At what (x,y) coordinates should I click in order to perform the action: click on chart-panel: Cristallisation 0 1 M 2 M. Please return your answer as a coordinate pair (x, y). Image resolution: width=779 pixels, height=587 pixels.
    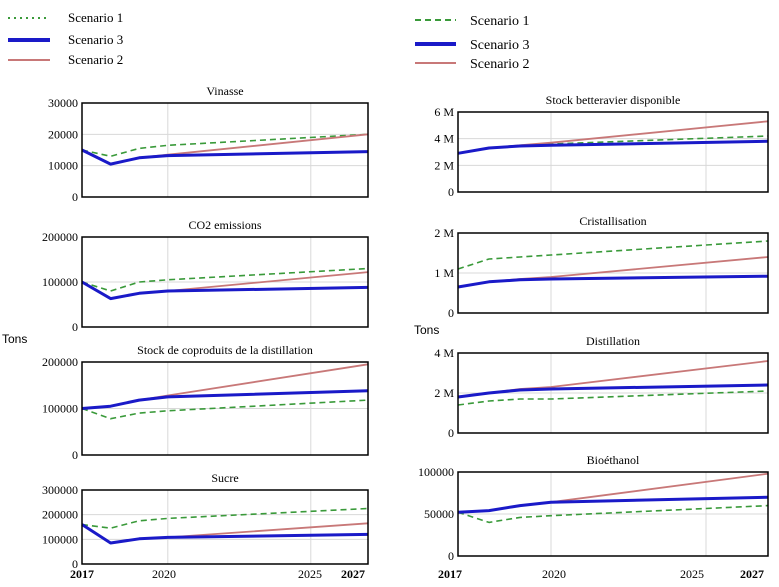
    Looking at the image, I should click on (601, 267).